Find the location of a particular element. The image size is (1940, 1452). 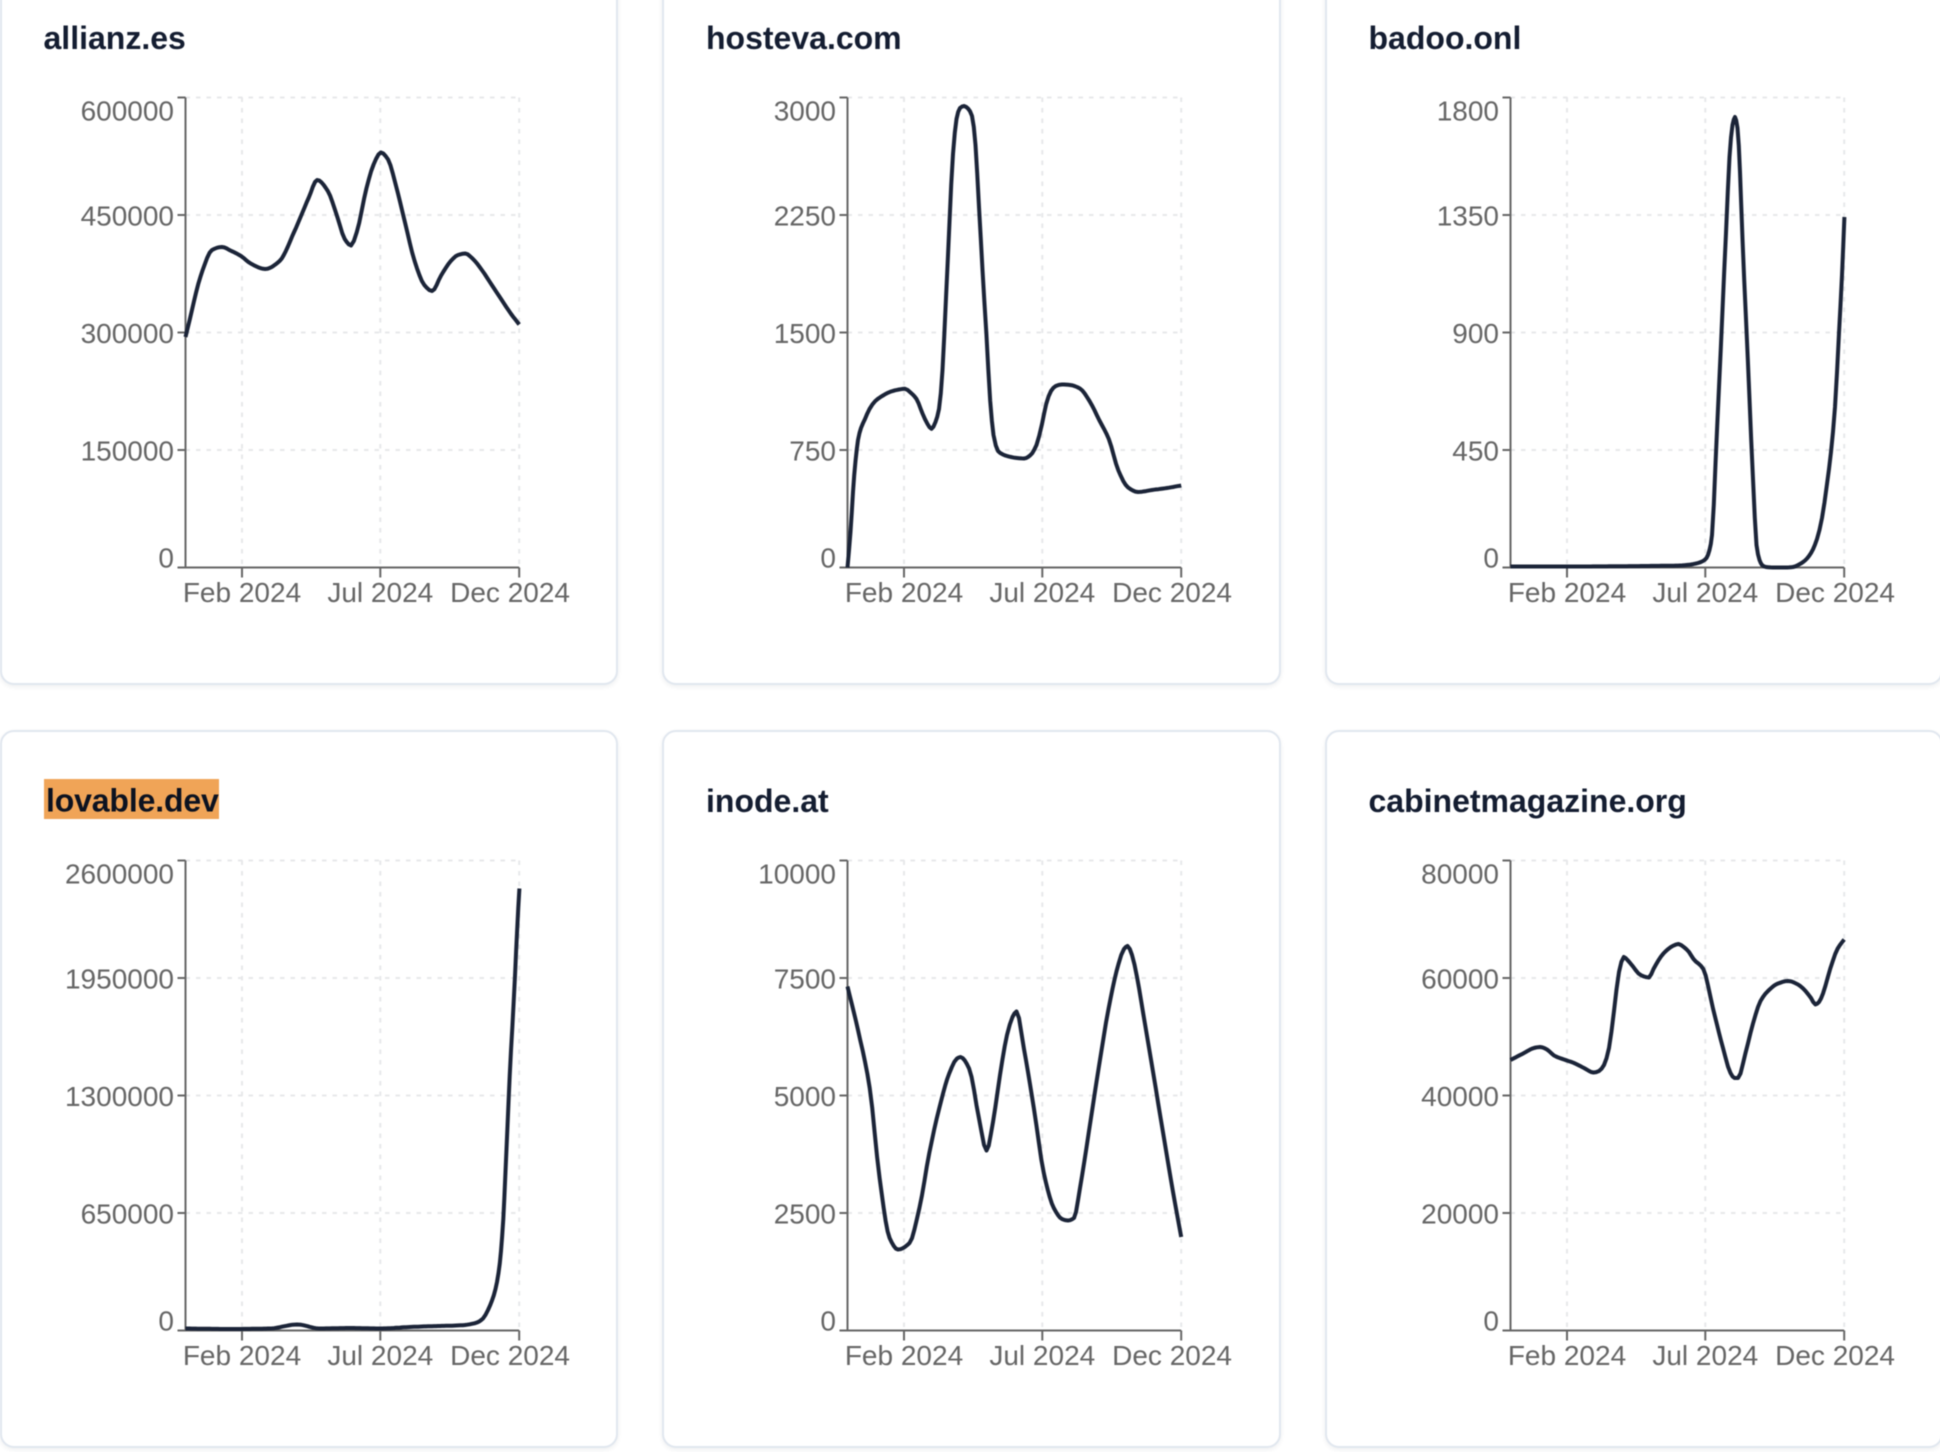

svg-text: 2600000 is located at coordinates (118, 873).